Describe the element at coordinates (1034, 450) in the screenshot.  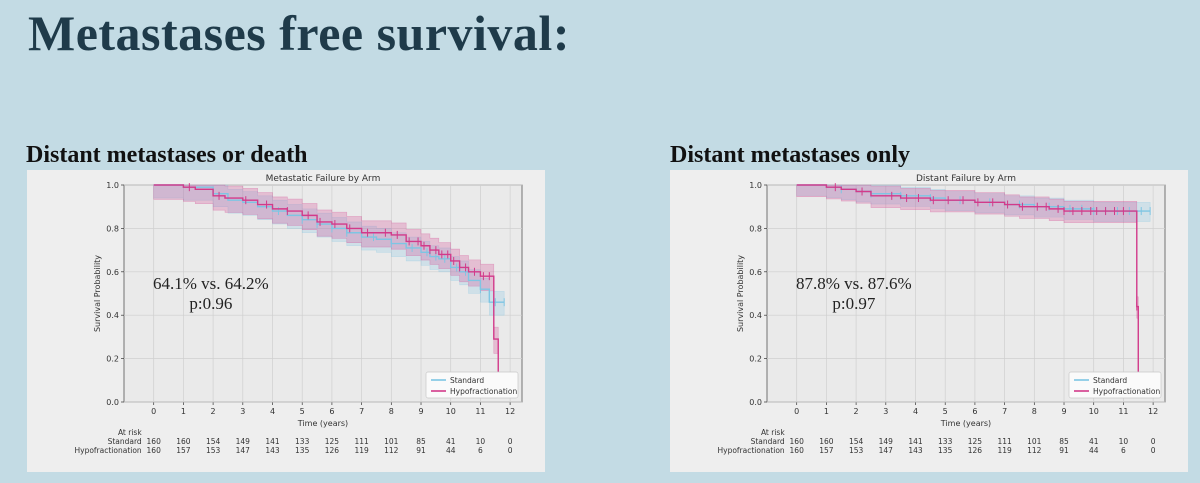
I see `at-risk-count: 112` at that location.